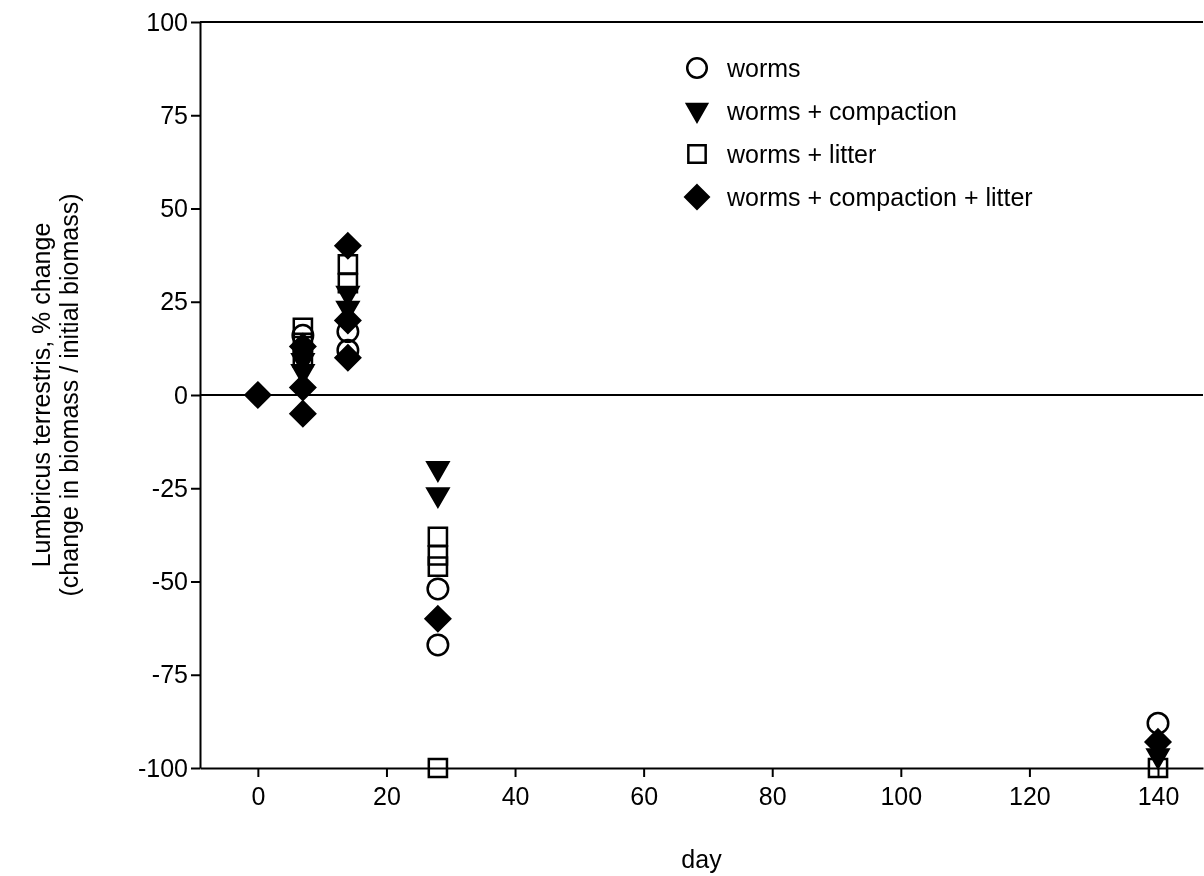  What do you see at coordinates (515, 796) in the screenshot?
I see `x-tick-label: 40` at bounding box center [515, 796].